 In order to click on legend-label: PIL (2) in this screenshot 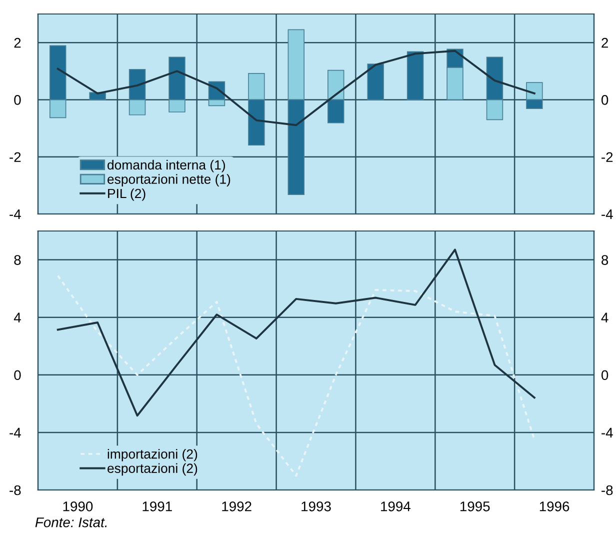, I will do `click(127, 194)`.